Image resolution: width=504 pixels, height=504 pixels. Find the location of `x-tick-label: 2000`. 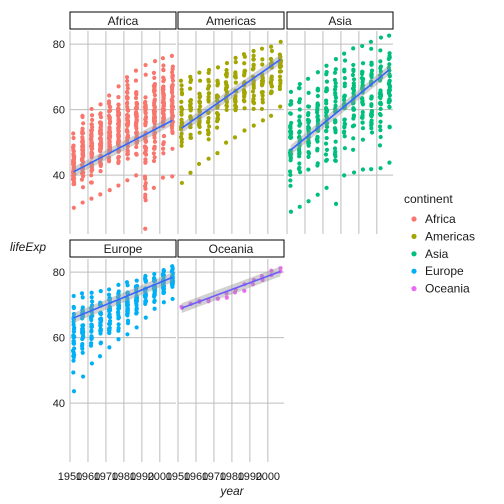

x-tick-label: 2000 is located at coordinates (160, 477).